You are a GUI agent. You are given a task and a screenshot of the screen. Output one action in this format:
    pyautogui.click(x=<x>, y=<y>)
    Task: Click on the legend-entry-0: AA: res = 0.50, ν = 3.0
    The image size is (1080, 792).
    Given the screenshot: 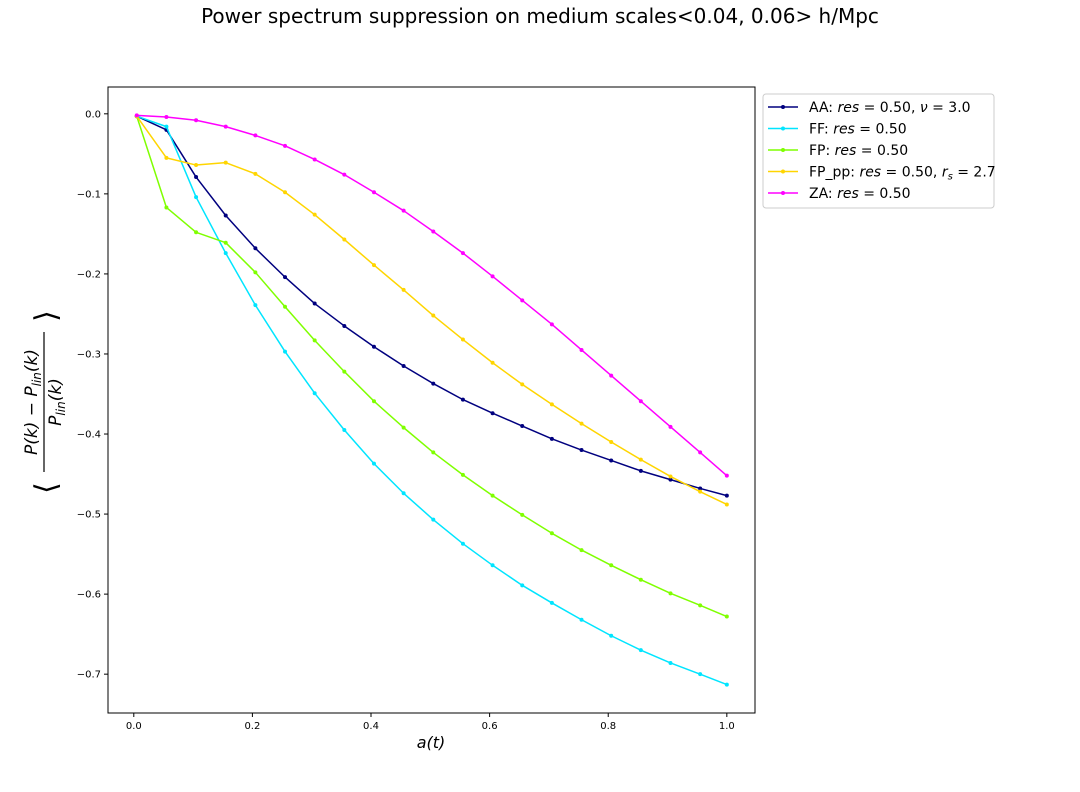 What is the action you would take?
    pyautogui.click(x=869, y=108)
    